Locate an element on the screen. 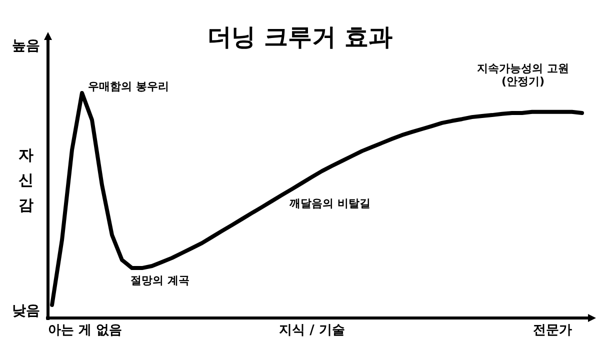  ylabel: 자신감 is located at coordinates (26, 180).